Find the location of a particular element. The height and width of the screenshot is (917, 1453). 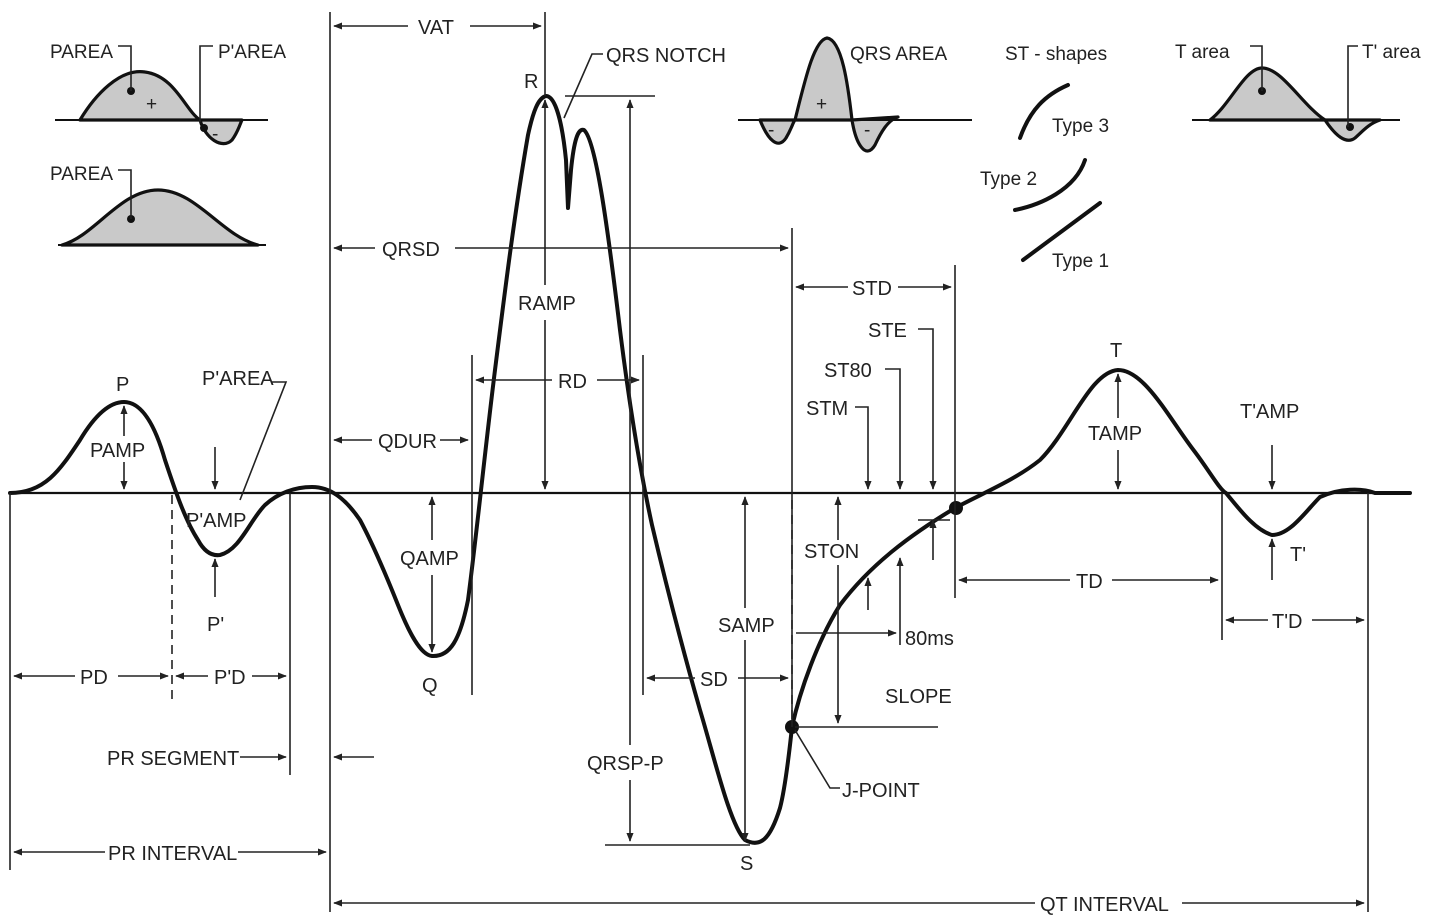

st-mid-label: STM is located at coordinates (827, 409).